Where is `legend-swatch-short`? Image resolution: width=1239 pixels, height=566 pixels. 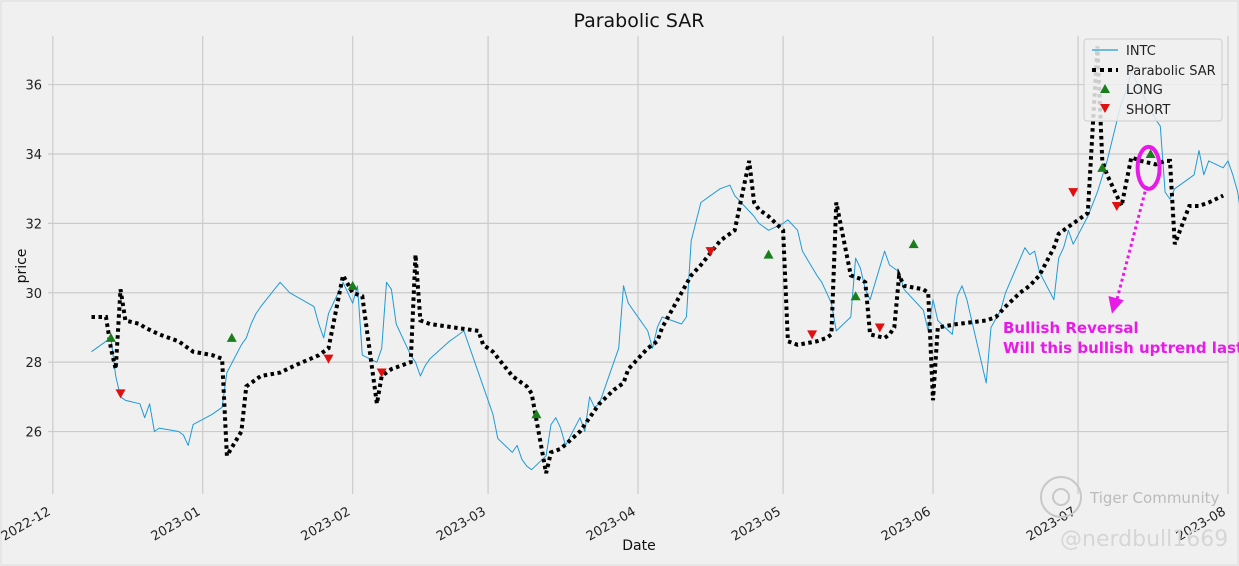
legend-swatch-short is located at coordinates (1105, 108).